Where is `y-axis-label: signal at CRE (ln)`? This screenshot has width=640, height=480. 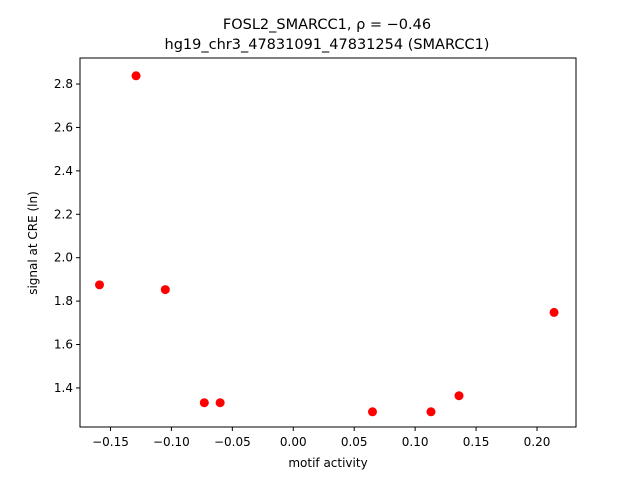 y-axis-label: signal at CRE (ln) is located at coordinates (33, 243).